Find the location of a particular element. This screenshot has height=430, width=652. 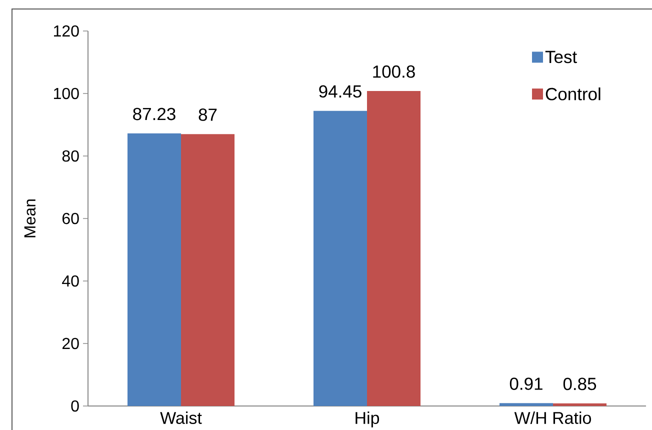

y-tick-label: 40 is located at coordinates (70, 281).